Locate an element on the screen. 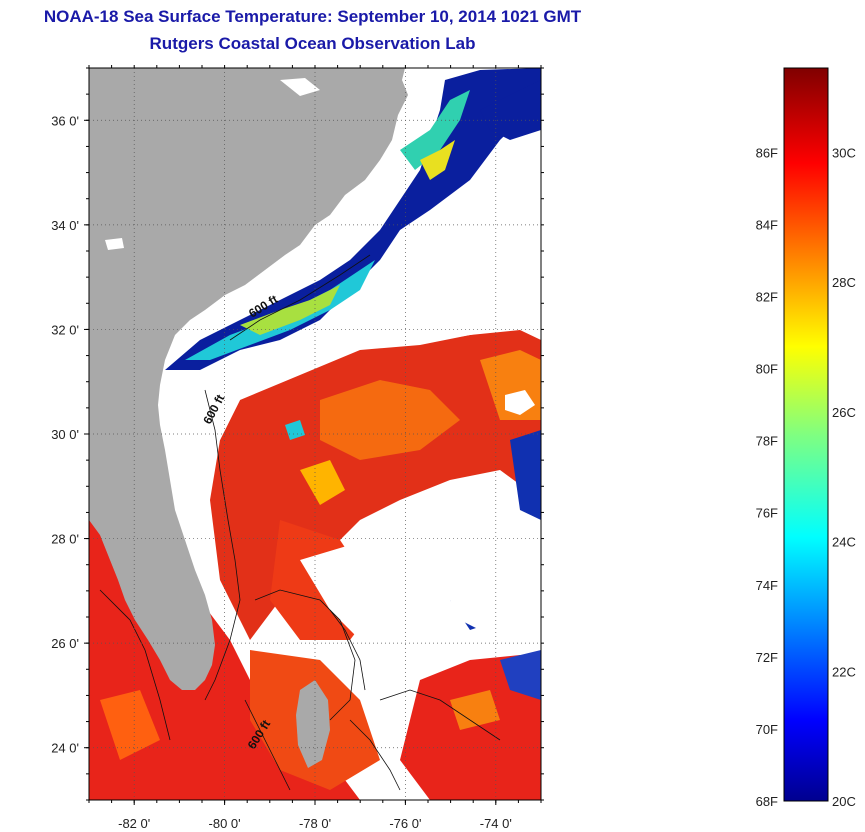 The height and width of the screenshot is (832, 865). y-tick-label: 34 0' is located at coordinates (65, 225).